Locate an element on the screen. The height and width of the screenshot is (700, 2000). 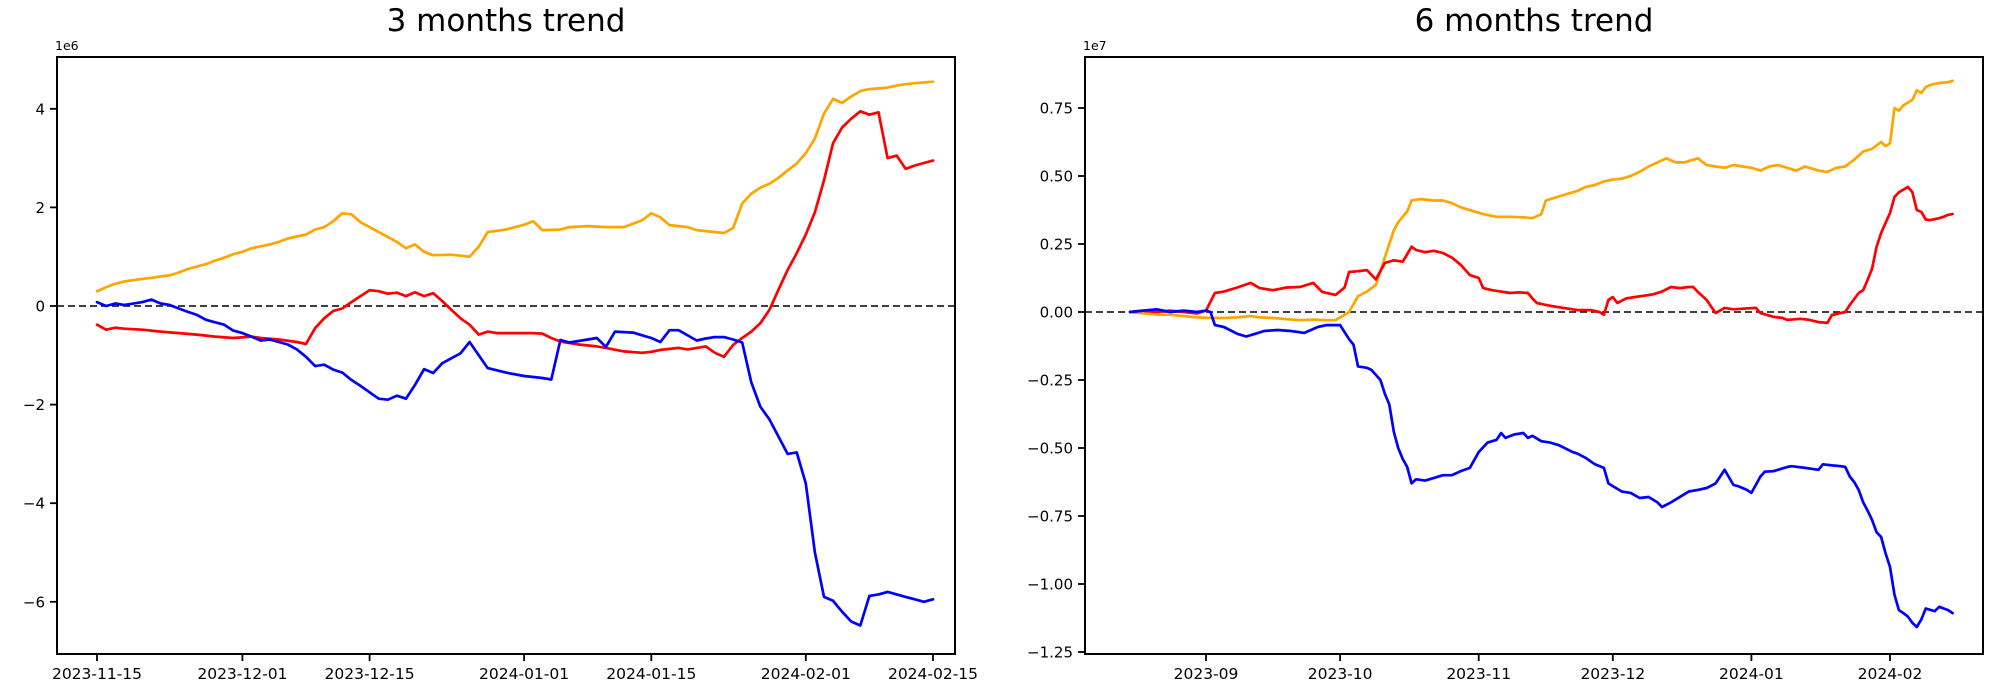
x-tick-label: 2024-01-01 is located at coordinates (524, 674).